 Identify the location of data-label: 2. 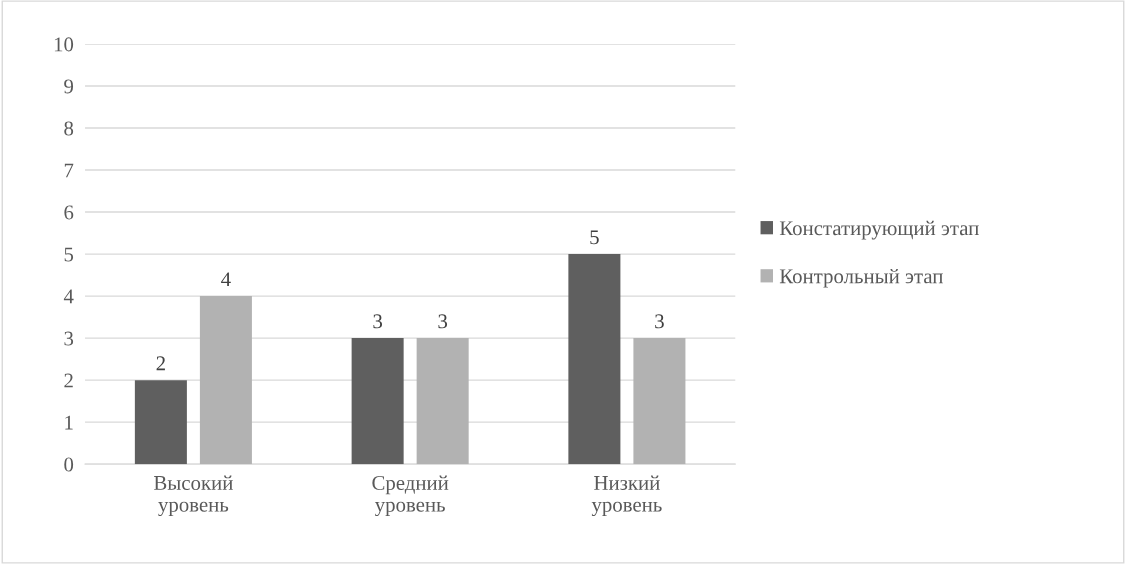
(160, 363).